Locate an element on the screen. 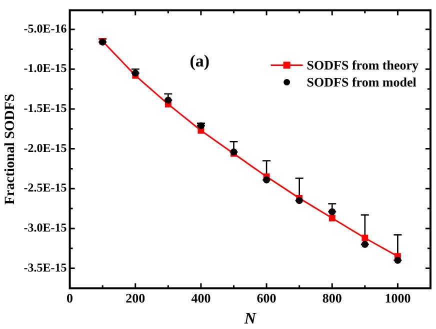 The width and height of the screenshot is (436, 329). x-tick-label: 1000 is located at coordinates (397, 298).